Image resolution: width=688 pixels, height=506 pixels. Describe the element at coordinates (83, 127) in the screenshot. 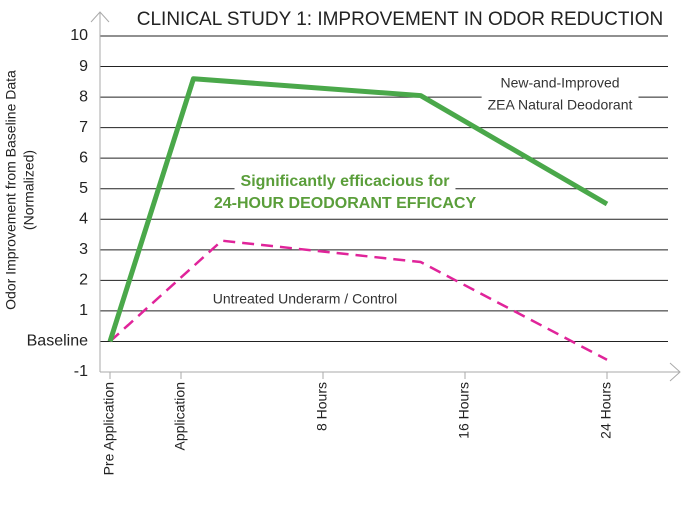

I see `y-tick-label: 7` at that location.